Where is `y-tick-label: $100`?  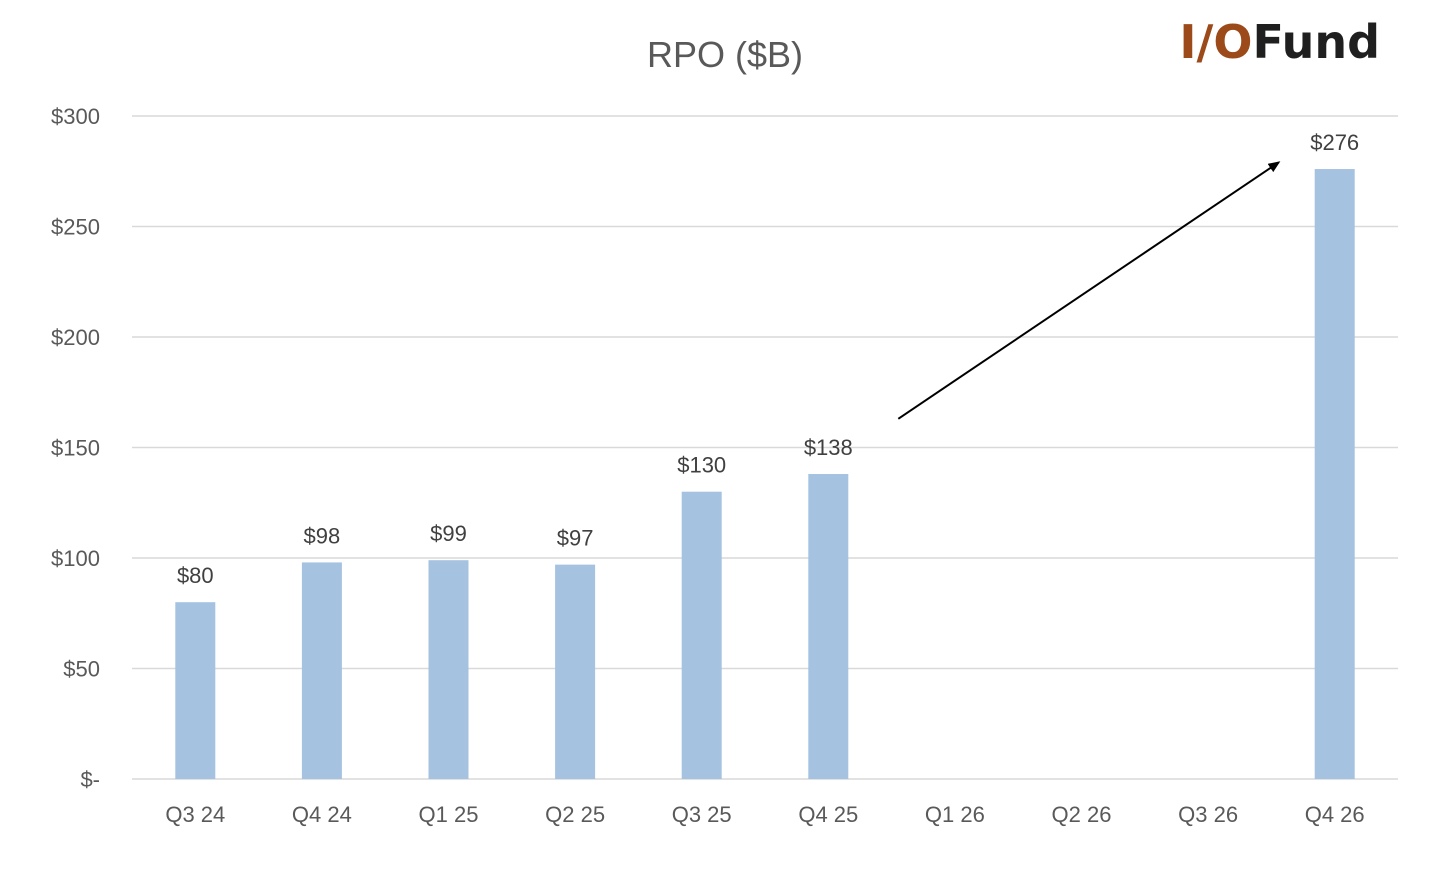
y-tick-label: $100 is located at coordinates (75, 558).